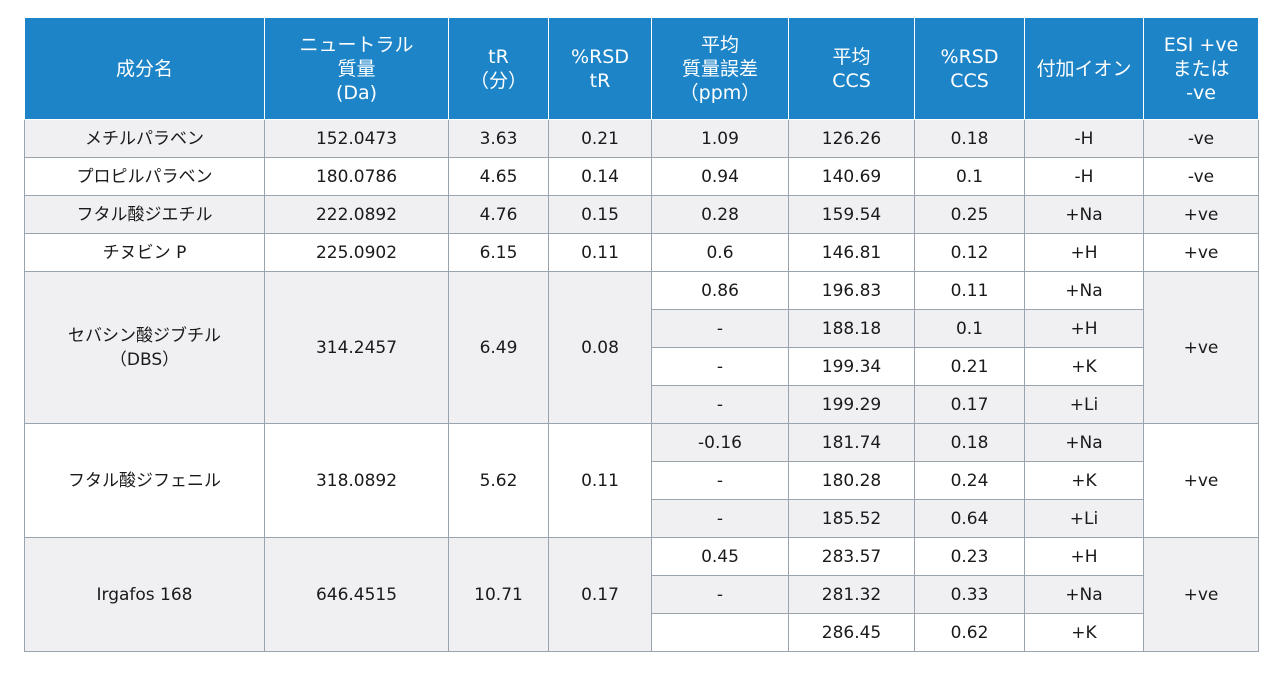 This screenshot has height=680, width=1280. Describe the element at coordinates (720, 252) in the screenshot. I see `mass-error: 0.6` at that location.